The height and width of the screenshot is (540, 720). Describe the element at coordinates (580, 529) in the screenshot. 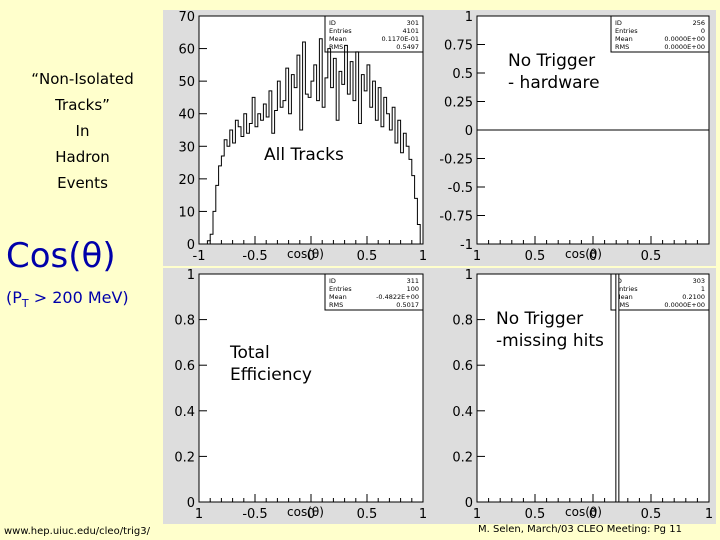

I see `footer-credit: M. Selen, March/03 CLEO Meeting: Pg 11` at that location.